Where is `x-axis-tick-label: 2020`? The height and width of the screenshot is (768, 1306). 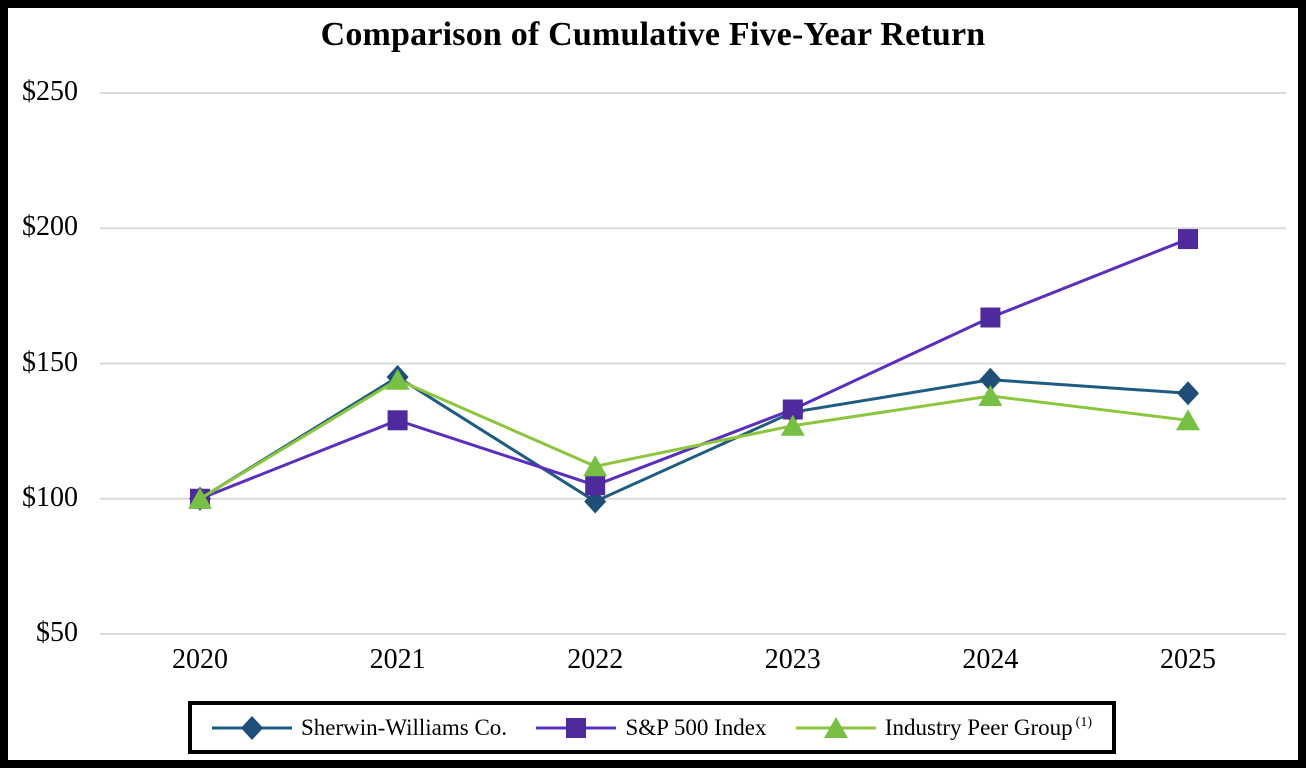
x-axis-tick-label: 2020 is located at coordinates (200, 659).